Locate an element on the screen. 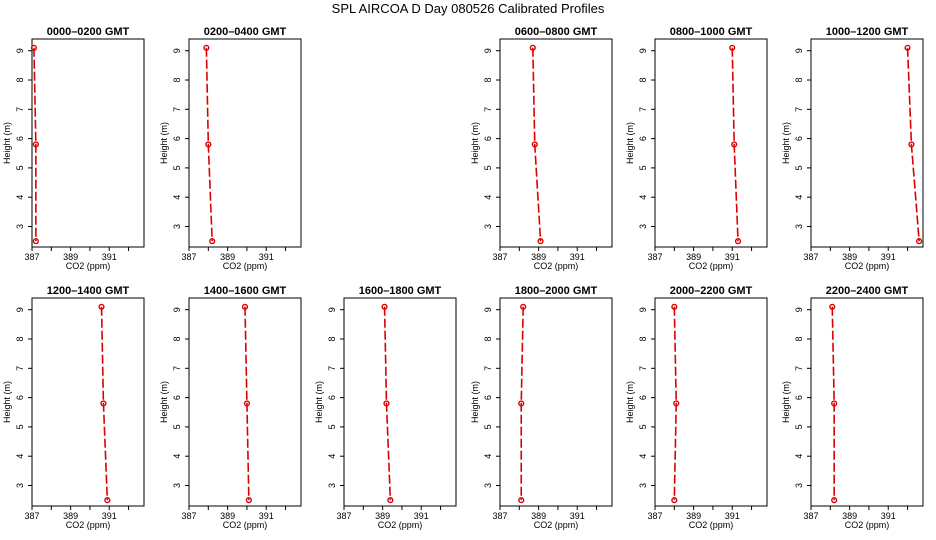  panel-title: 0800–1000 GMT is located at coordinates (711, 32).